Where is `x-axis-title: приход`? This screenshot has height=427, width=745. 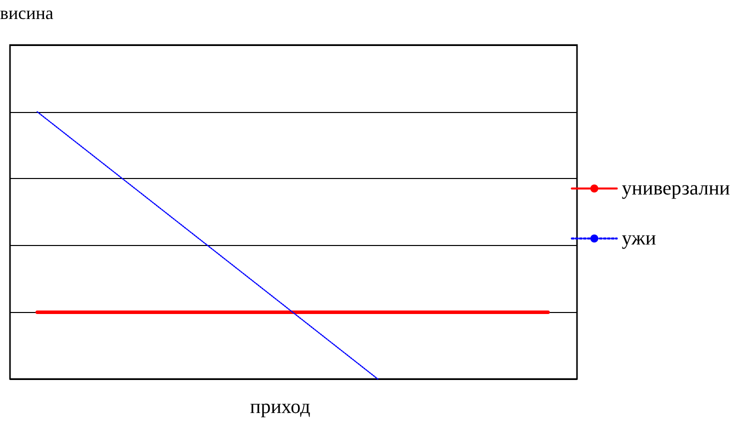 x-axis-title: приход is located at coordinates (280, 407).